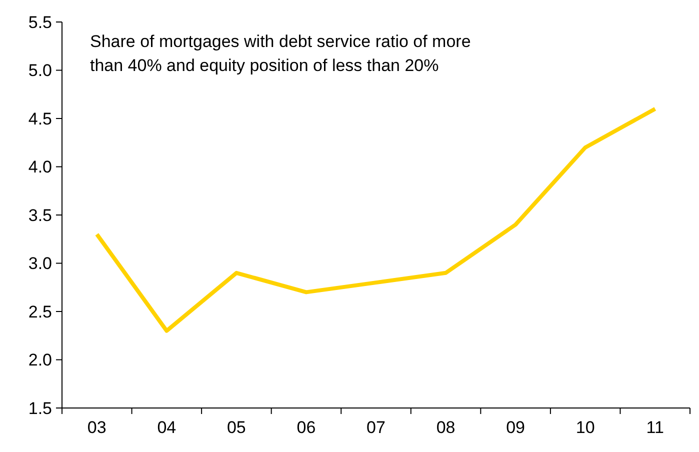 The height and width of the screenshot is (452, 699). What do you see at coordinates (376, 427) in the screenshot?
I see `x-tick-label: 07` at bounding box center [376, 427].